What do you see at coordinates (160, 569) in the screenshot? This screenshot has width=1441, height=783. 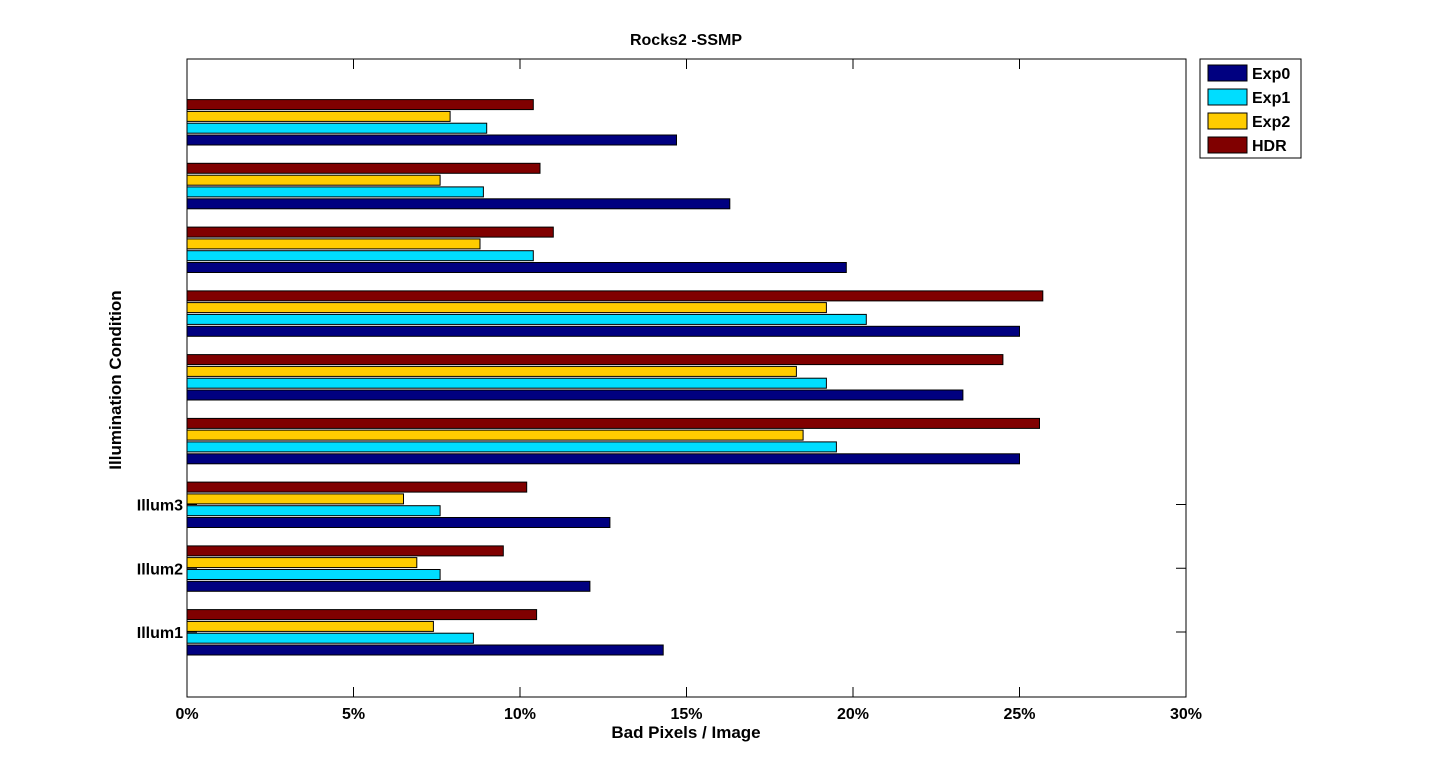 I see `y-tick-label-illum2: Illum2` at bounding box center [160, 569].